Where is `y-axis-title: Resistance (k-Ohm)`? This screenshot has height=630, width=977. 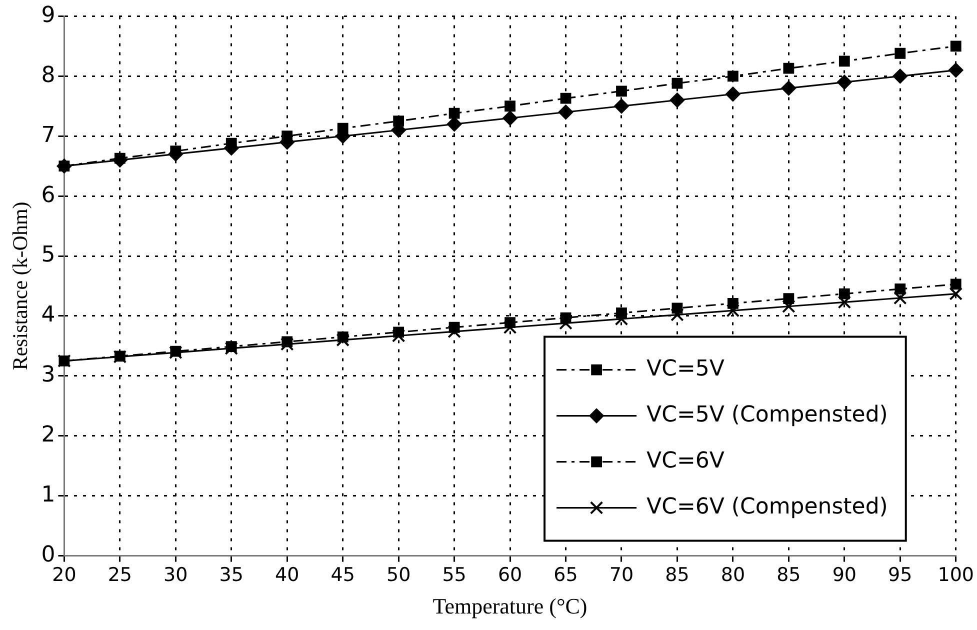
y-axis-title: Resistance (k-Ohm) is located at coordinates (20, 286).